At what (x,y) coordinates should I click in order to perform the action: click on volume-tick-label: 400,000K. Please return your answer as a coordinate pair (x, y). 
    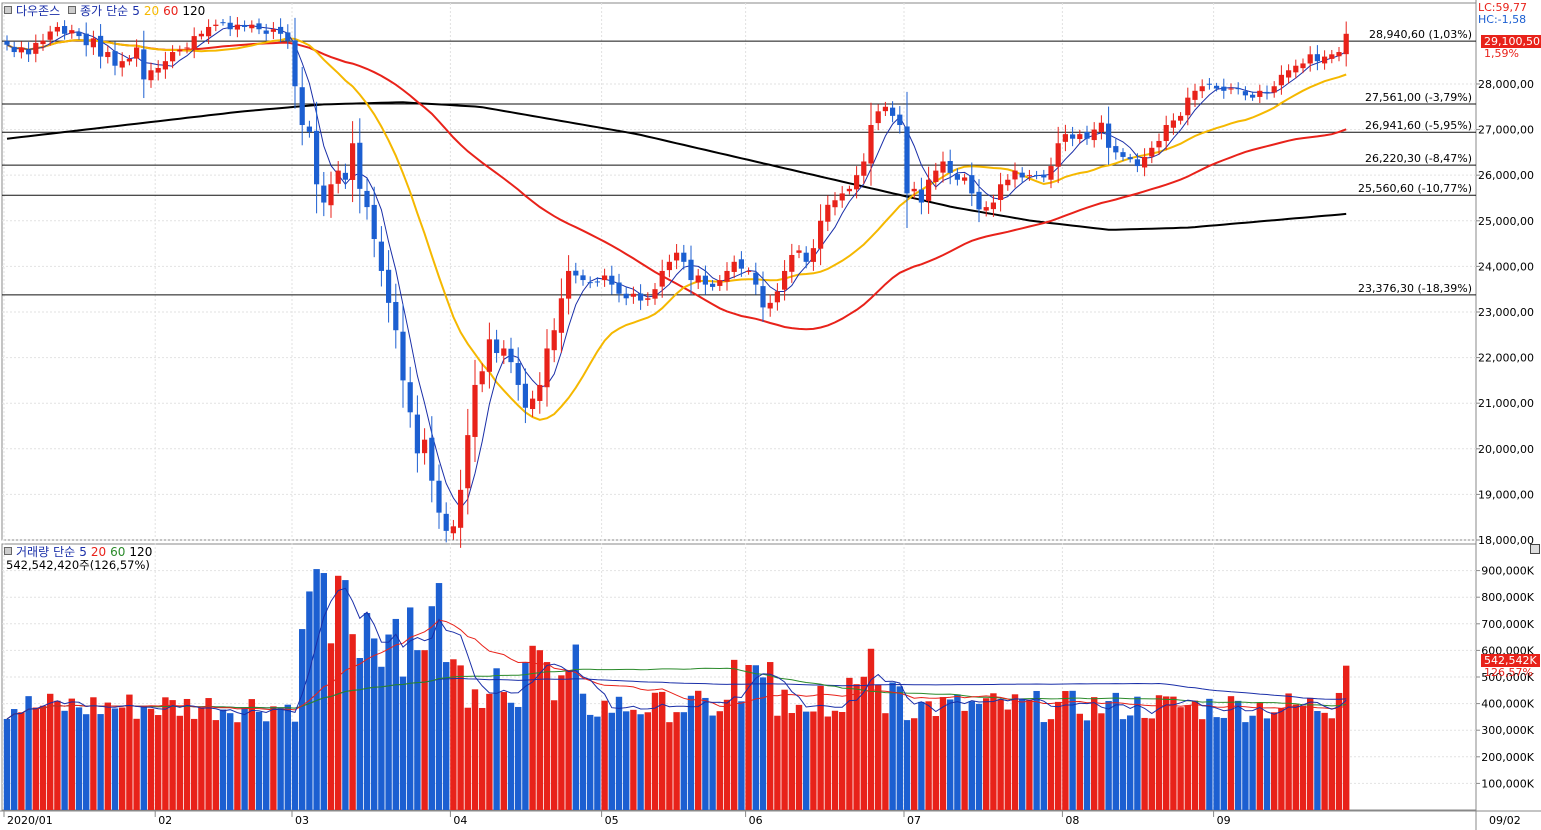
    Looking at the image, I should click on (1507, 704).